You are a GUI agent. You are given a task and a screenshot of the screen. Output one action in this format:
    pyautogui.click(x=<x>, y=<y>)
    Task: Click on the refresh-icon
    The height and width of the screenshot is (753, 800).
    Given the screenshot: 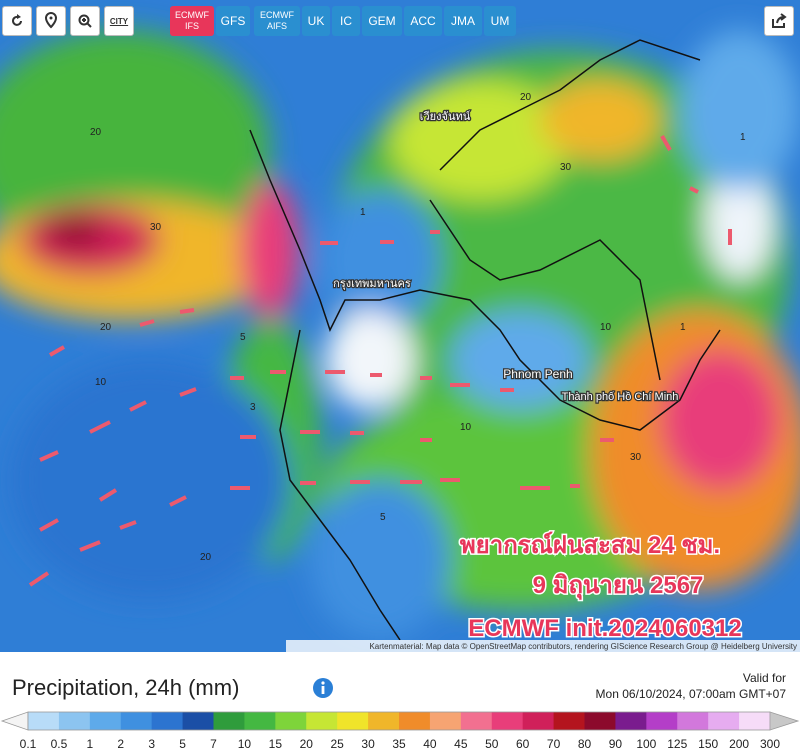 What is the action you would take?
    pyautogui.click(x=17, y=20)
    